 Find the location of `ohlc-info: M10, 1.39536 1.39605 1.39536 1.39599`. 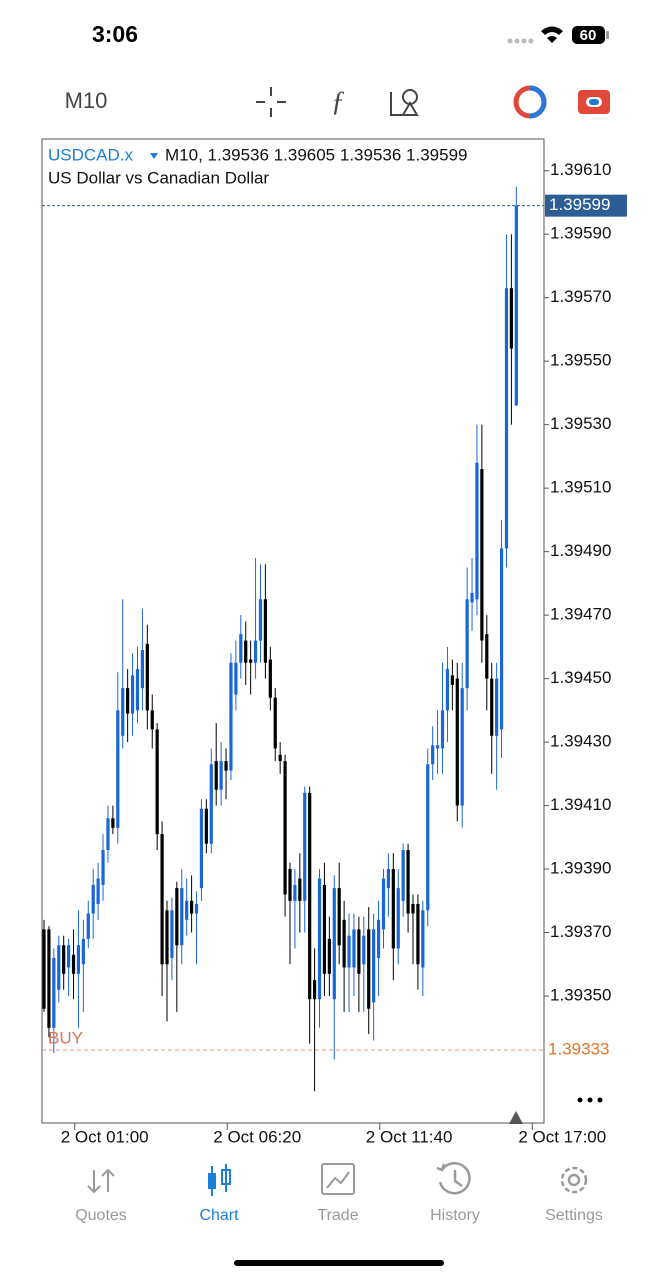

ohlc-info: M10, 1.39536 1.39605 1.39536 1.39599 is located at coordinates (316, 154).